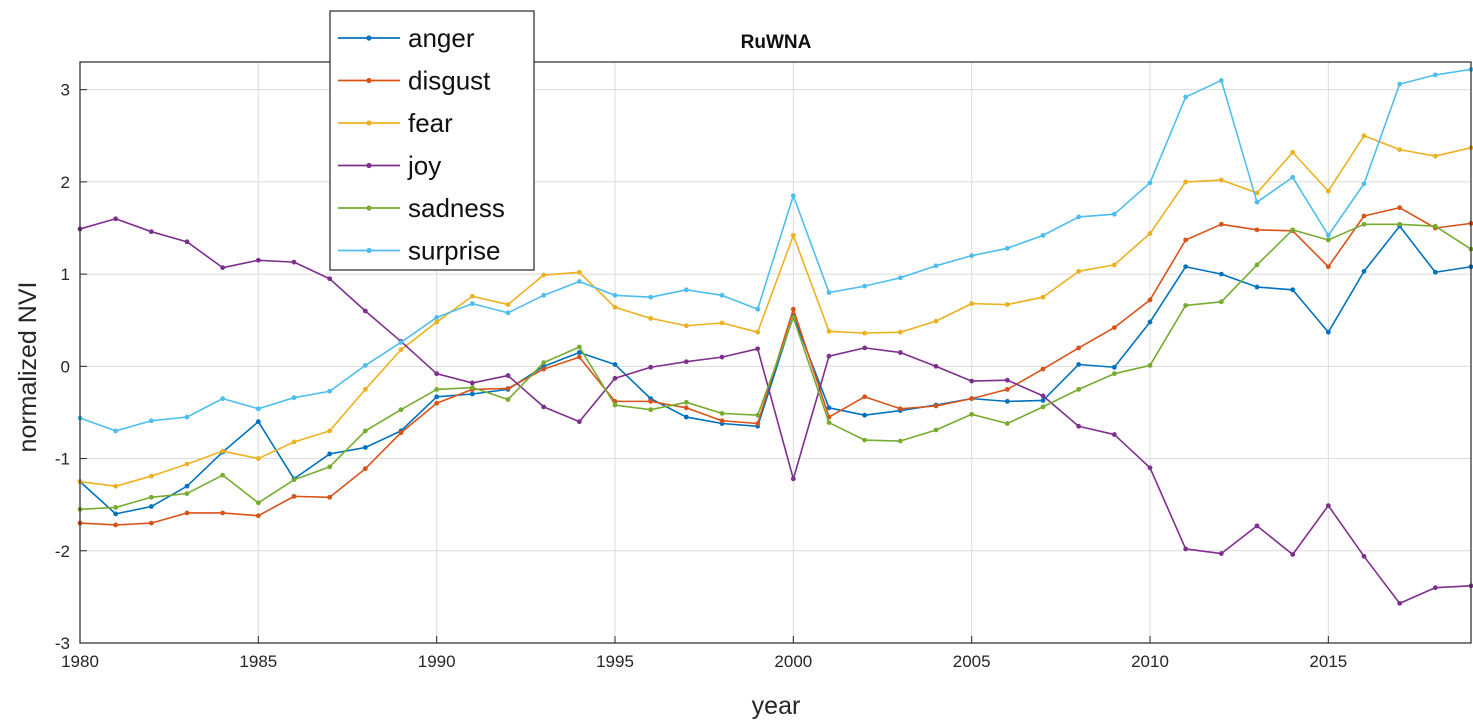 Image resolution: width=1473 pixels, height=722 pixels. What do you see at coordinates (65, 366) in the screenshot?
I see `y-tick-label: 0` at bounding box center [65, 366].